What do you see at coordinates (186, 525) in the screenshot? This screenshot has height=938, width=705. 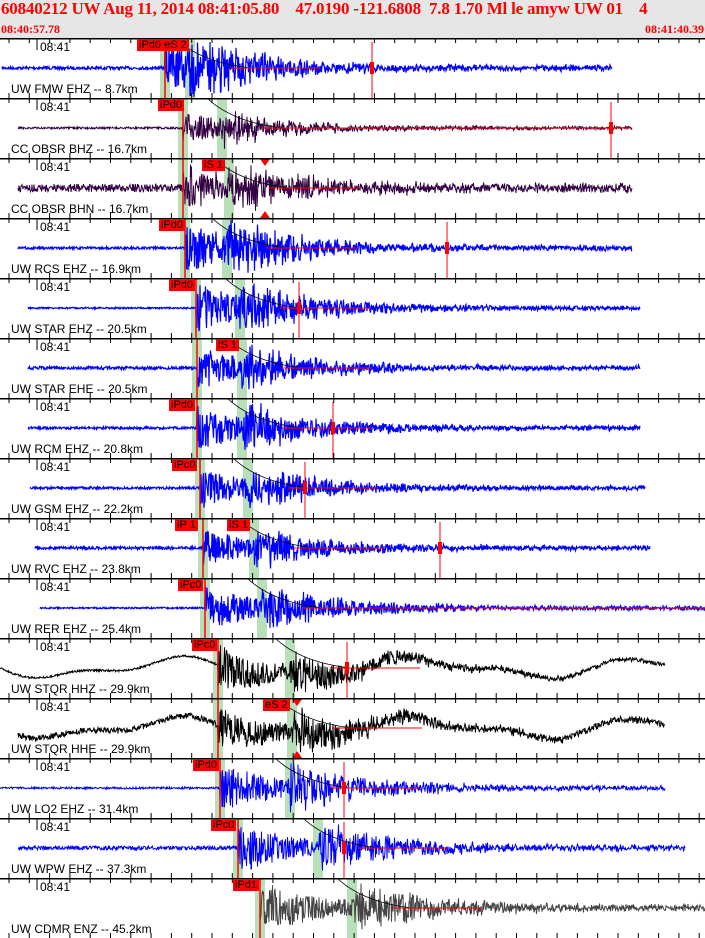 I see `phase-pick-label: iP 1` at bounding box center [186, 525].